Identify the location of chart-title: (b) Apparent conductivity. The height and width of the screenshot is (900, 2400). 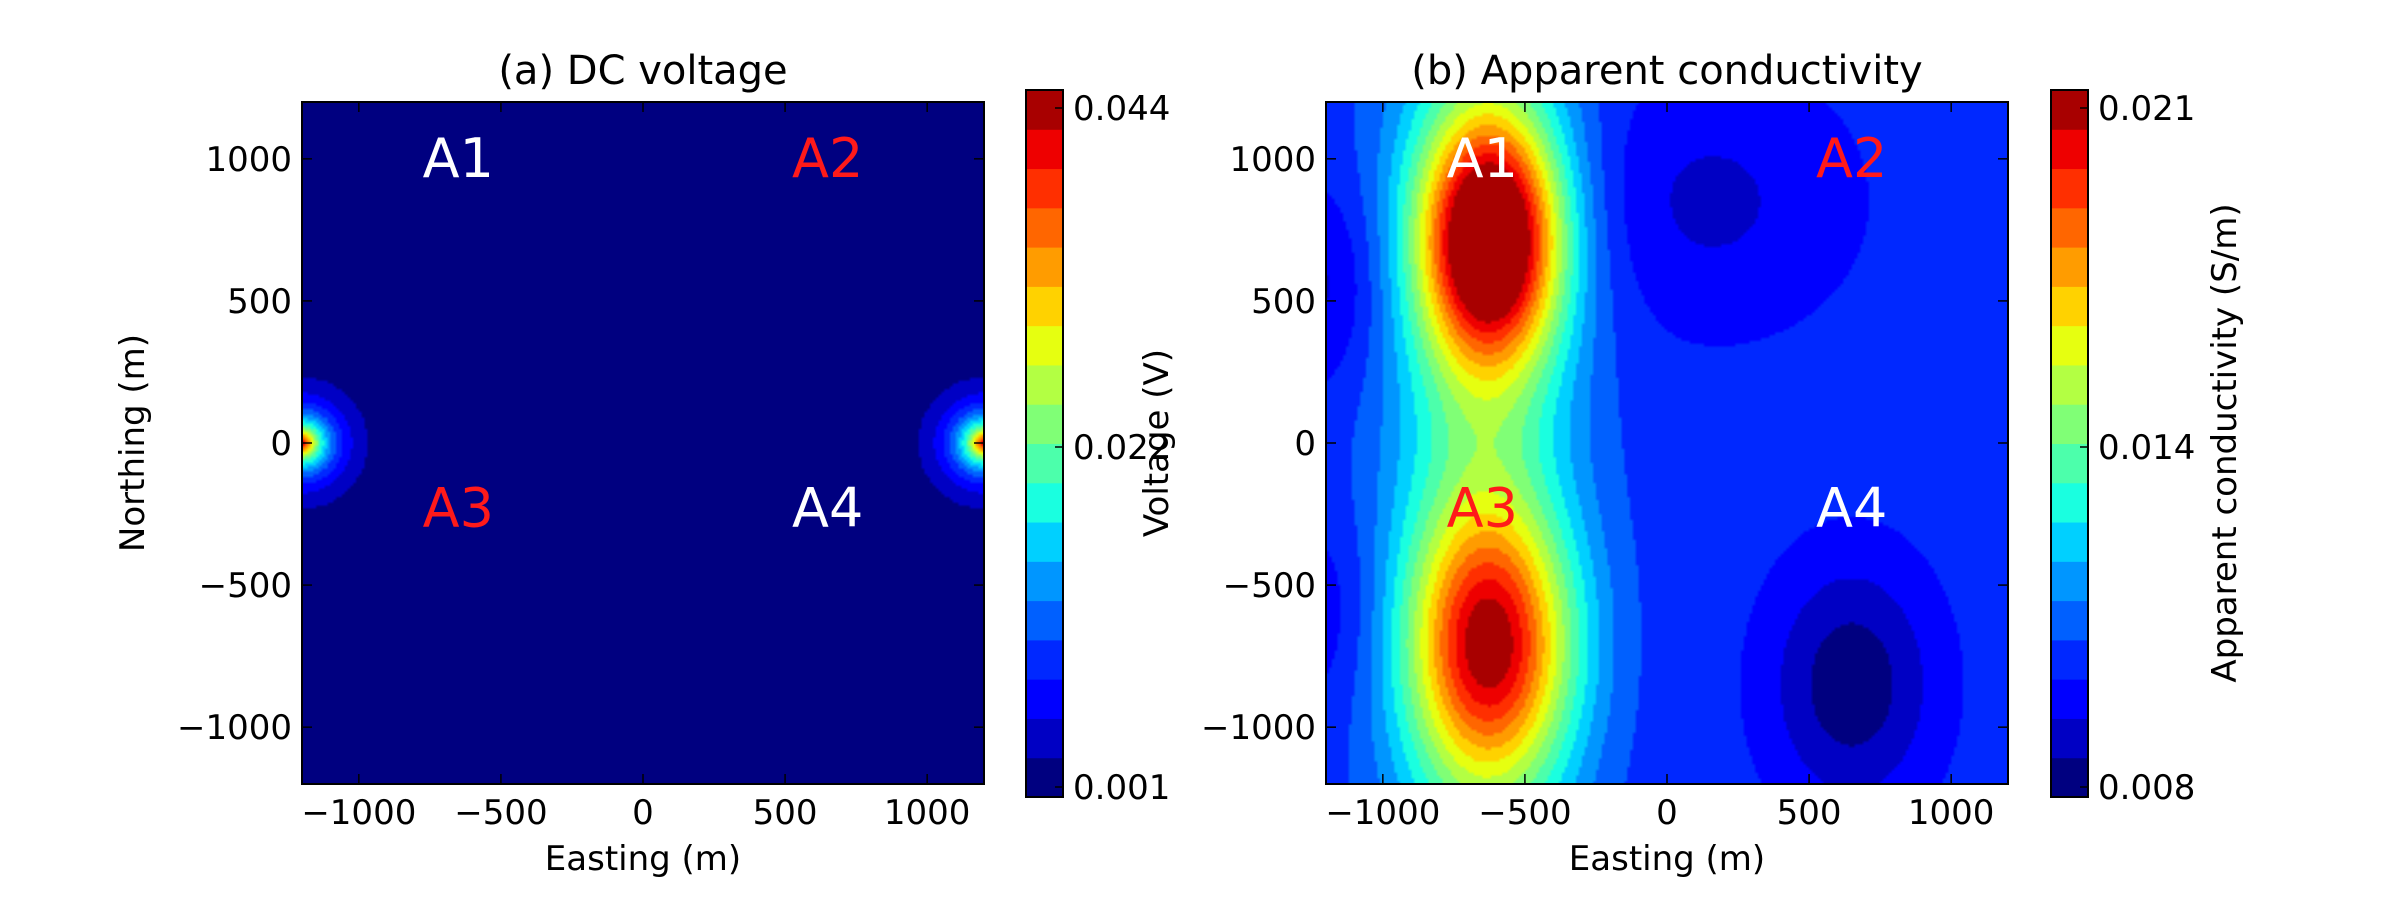
(1666, 71).